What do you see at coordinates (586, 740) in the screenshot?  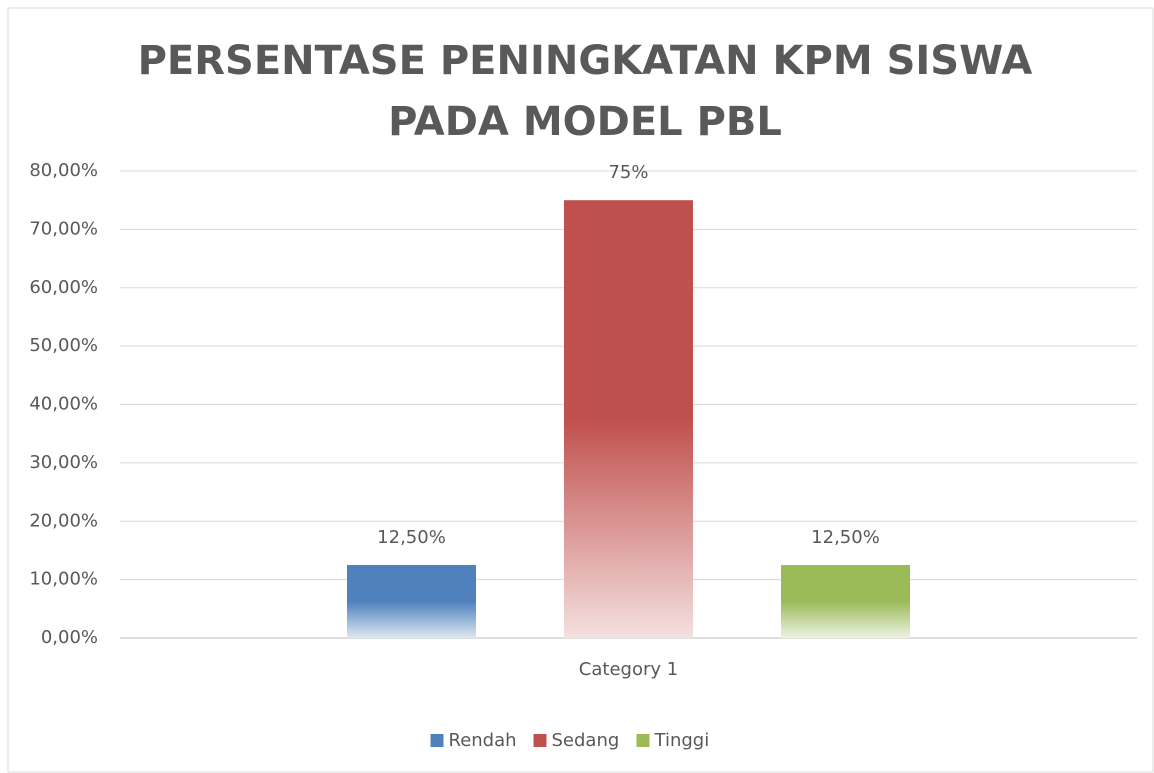 I see `legend-label: Sedang` at bounding box center [586, 740].